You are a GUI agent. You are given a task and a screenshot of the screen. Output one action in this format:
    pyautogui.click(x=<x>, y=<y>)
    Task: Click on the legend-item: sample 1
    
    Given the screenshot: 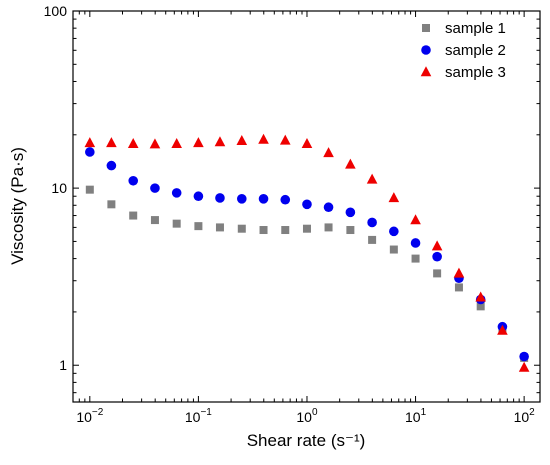 What is the action you would take?
    pyautogui.click(x=464, y=28)
    